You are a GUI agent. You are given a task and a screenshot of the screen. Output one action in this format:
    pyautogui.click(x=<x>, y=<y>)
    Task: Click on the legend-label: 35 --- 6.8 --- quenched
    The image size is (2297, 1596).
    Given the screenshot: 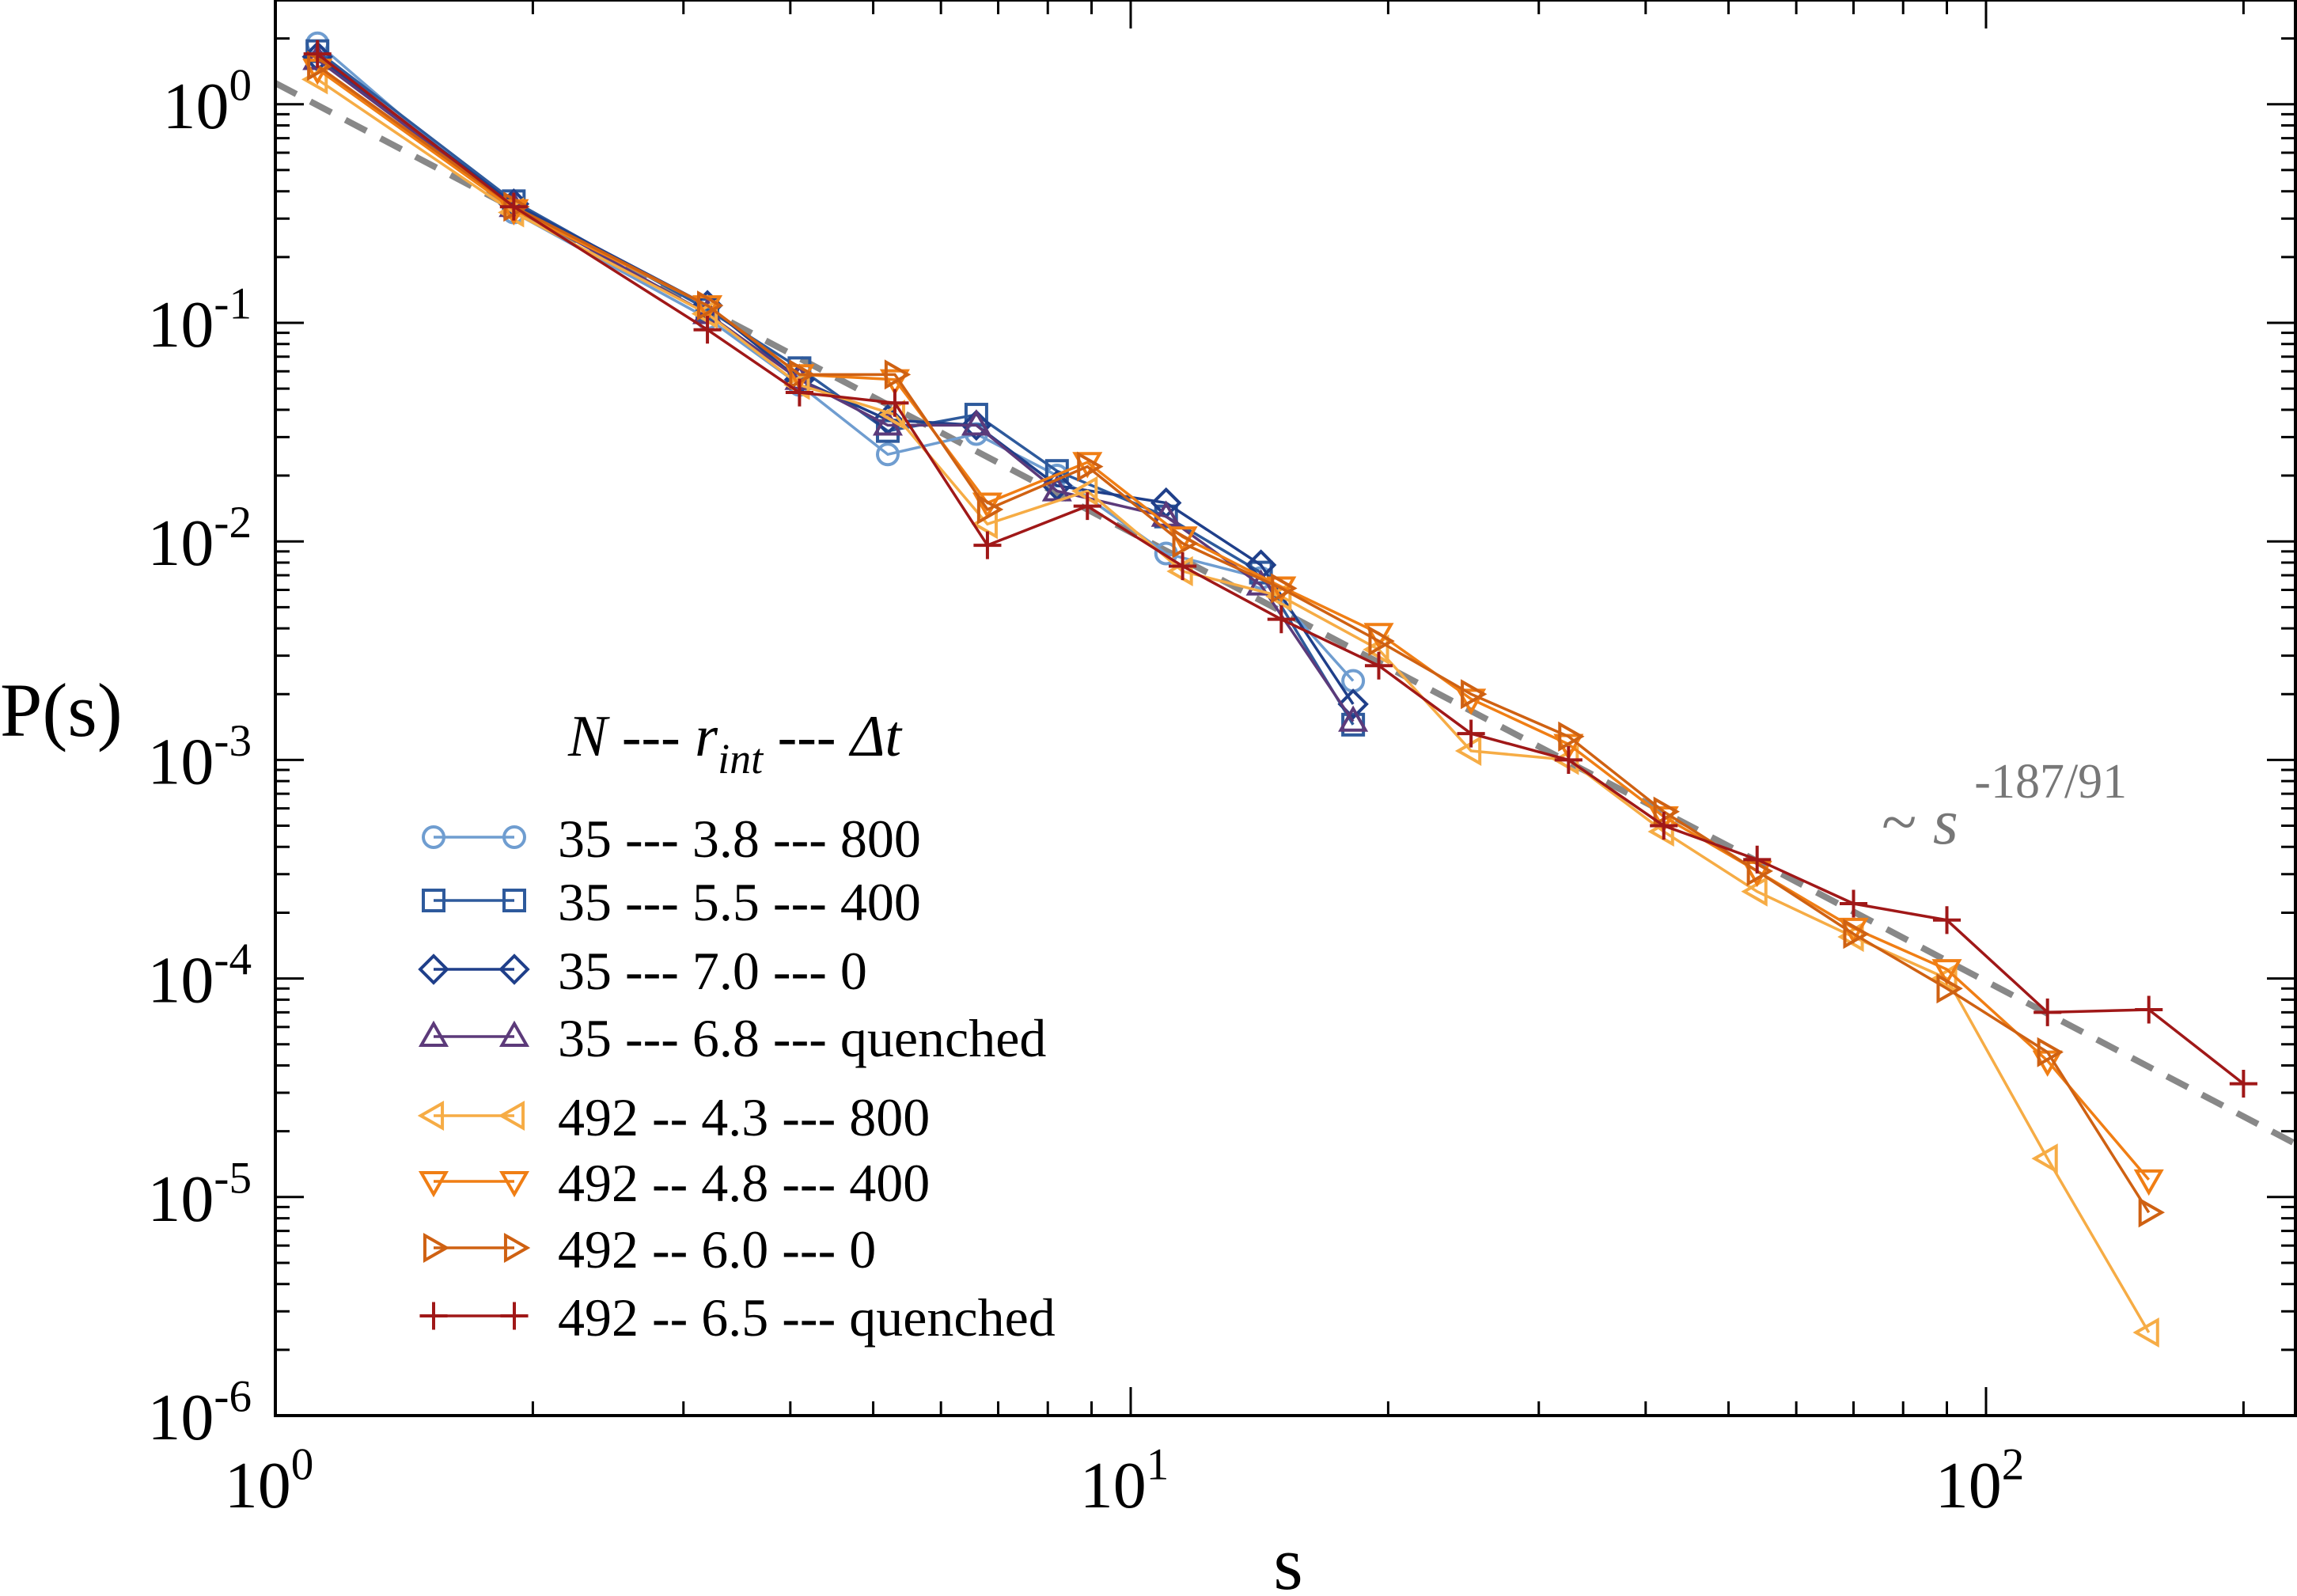 What is the action you would take?
    pyautogui.click(x=802, y=1038)
    